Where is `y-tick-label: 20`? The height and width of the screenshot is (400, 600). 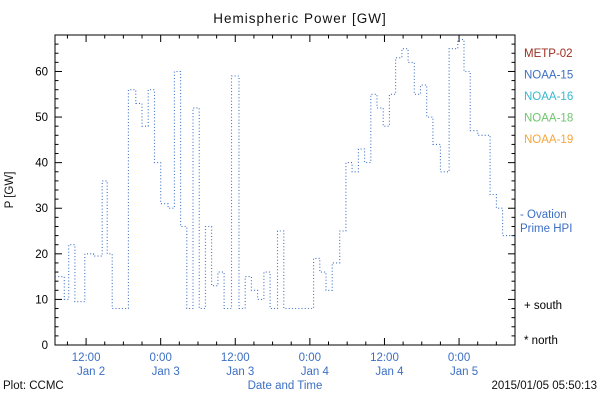
y-tick-label: 20 is located at coordinates (41, 255).